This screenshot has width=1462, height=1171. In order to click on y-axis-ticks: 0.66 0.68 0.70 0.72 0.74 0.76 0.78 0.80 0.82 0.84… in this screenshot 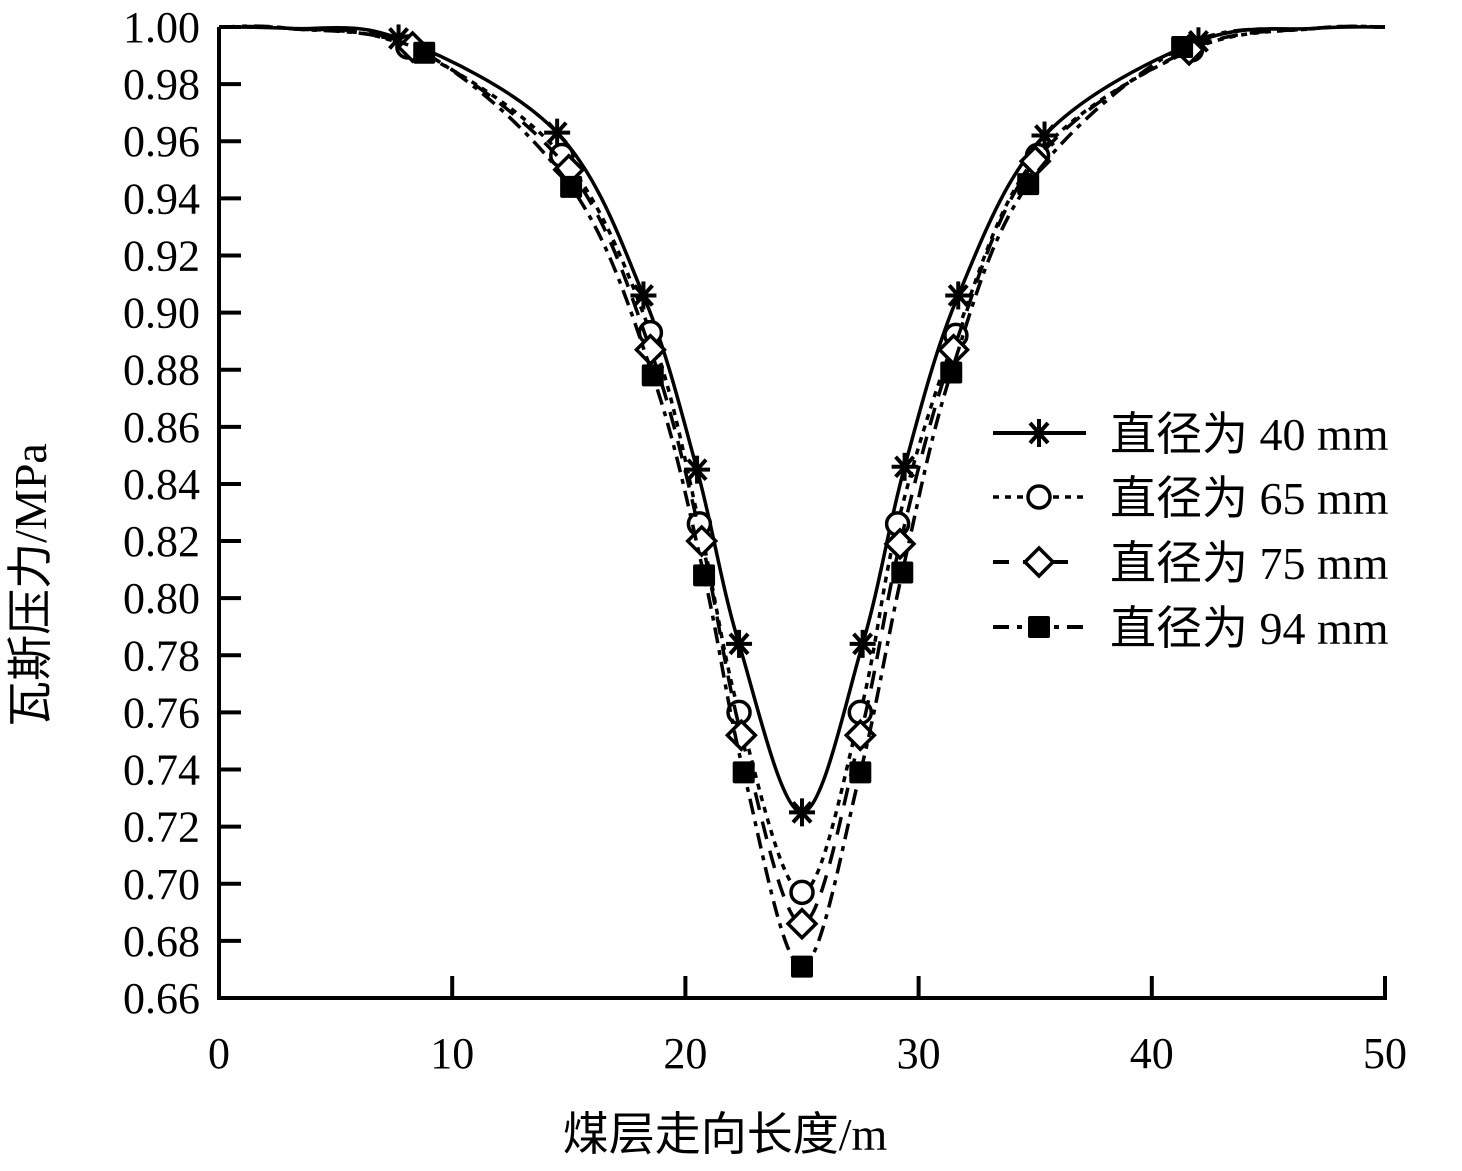, I will do `click(182, 513)`.